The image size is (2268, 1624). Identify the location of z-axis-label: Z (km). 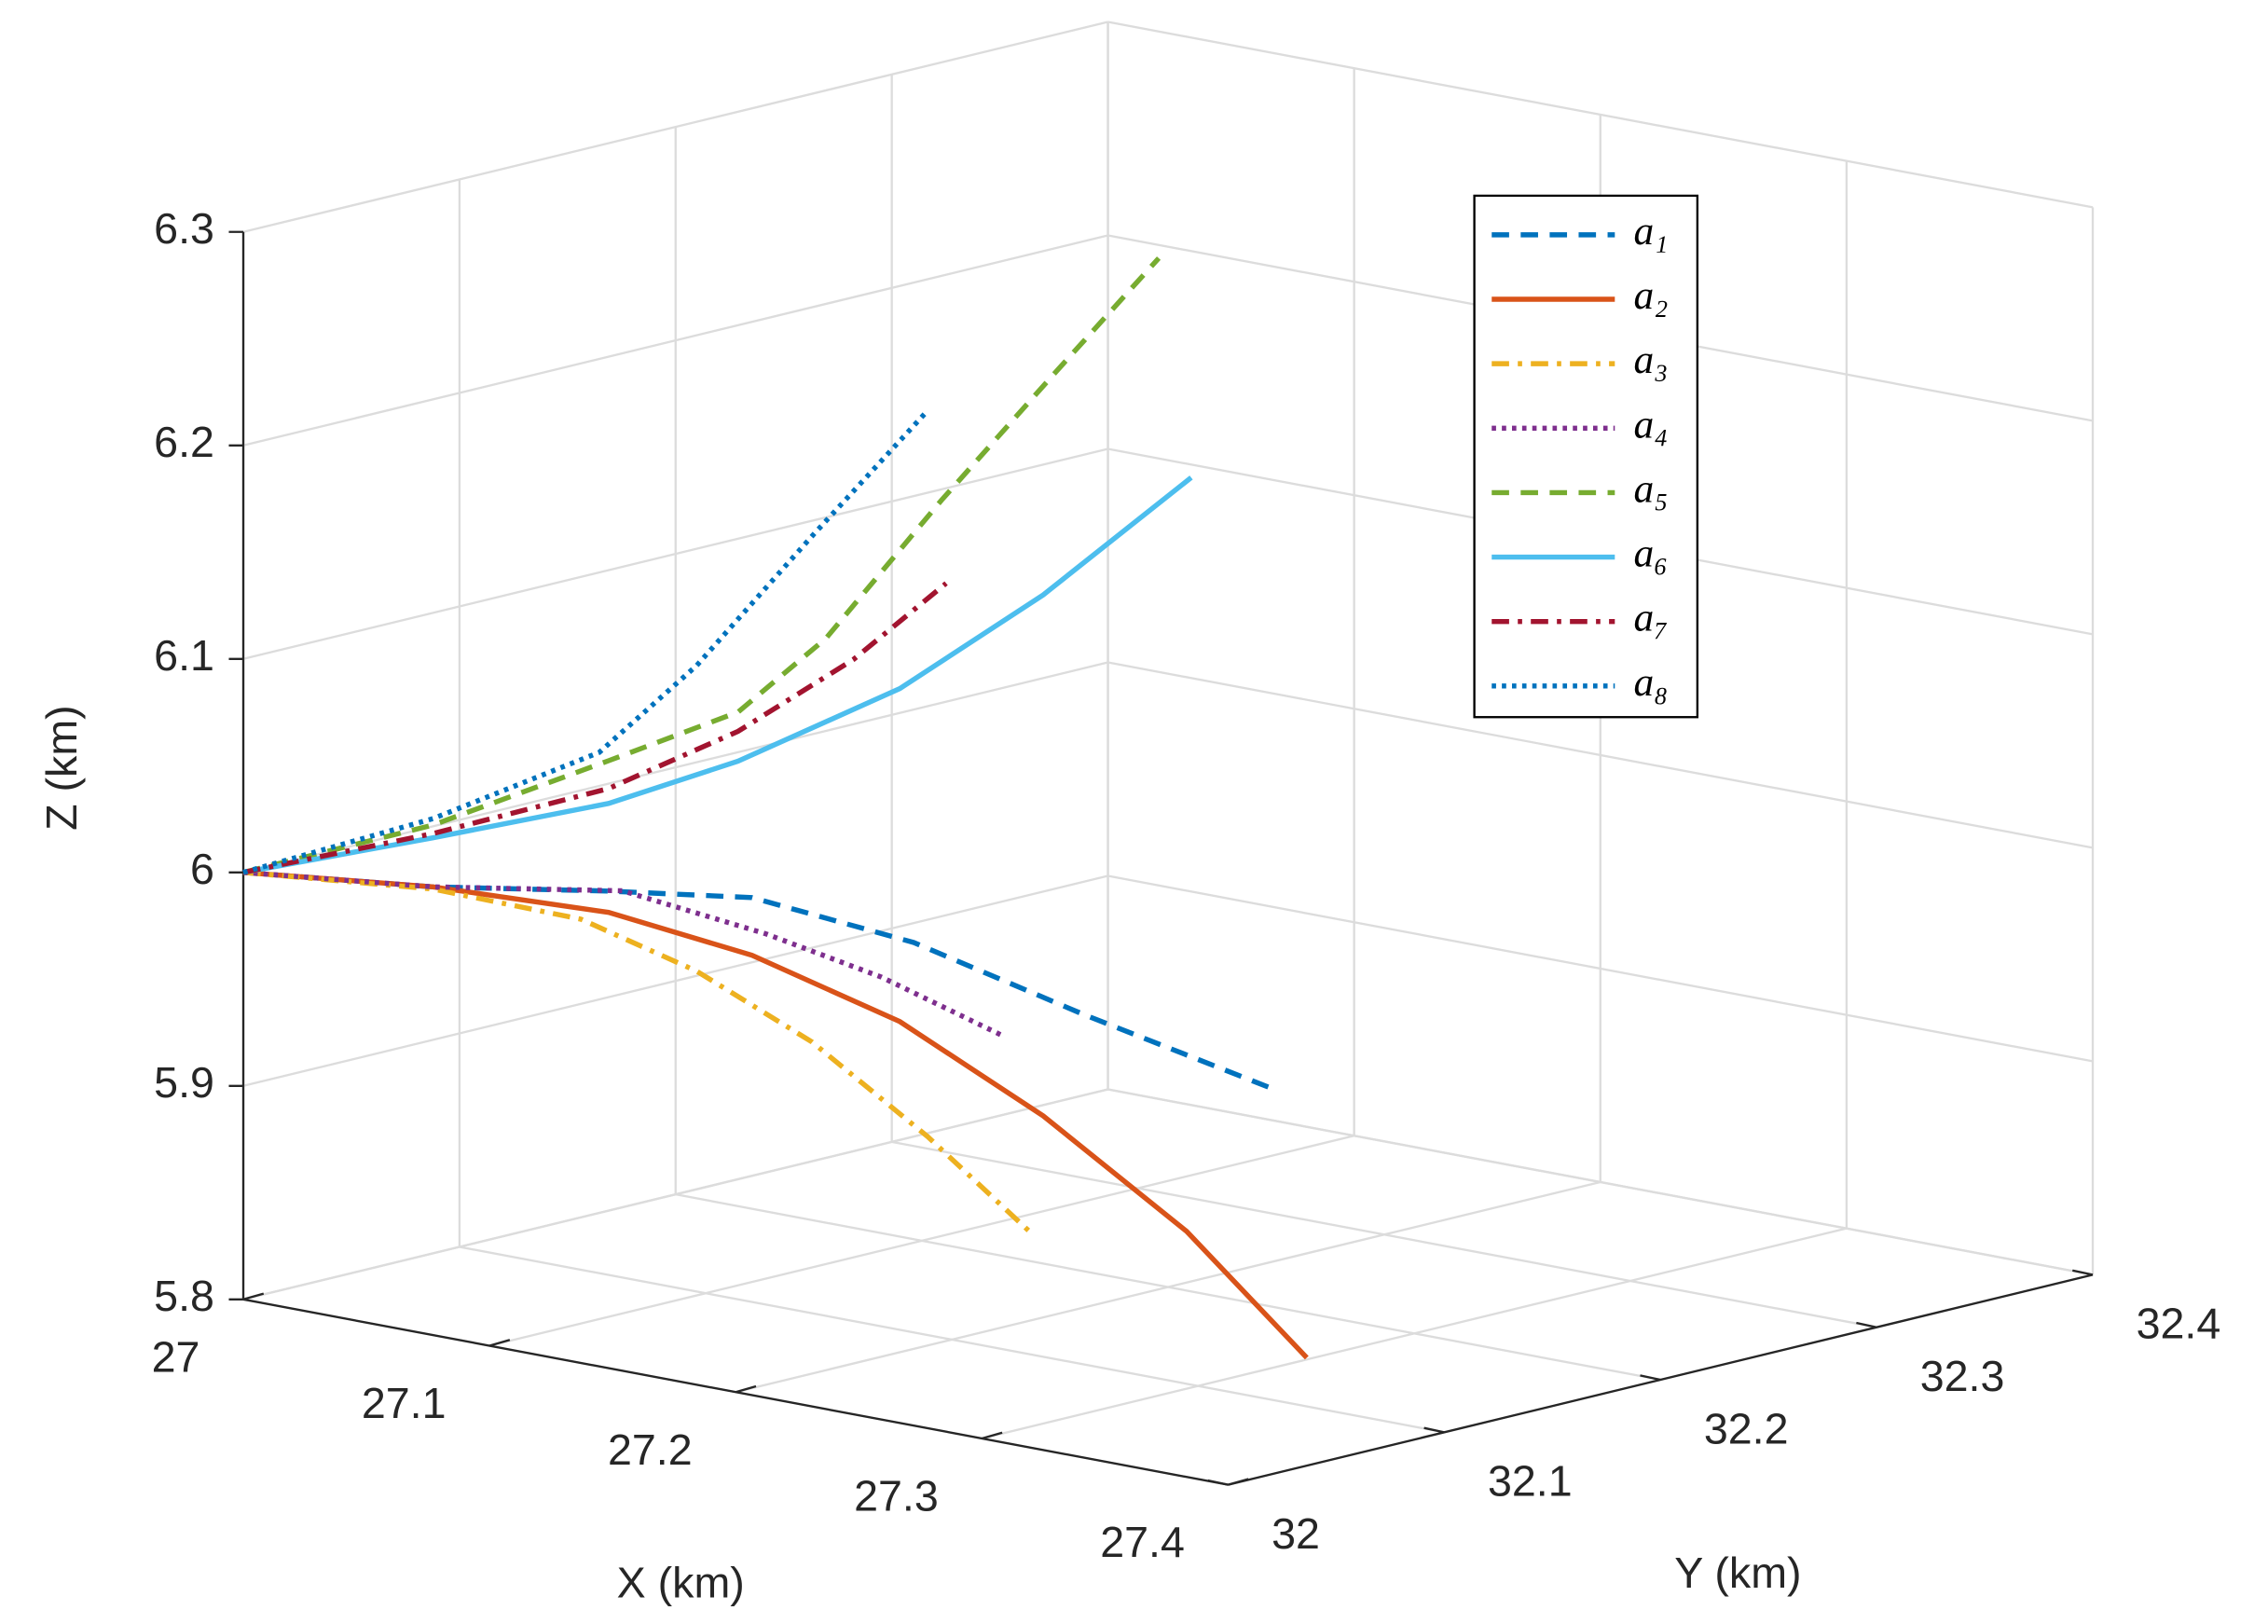
(62, 768).